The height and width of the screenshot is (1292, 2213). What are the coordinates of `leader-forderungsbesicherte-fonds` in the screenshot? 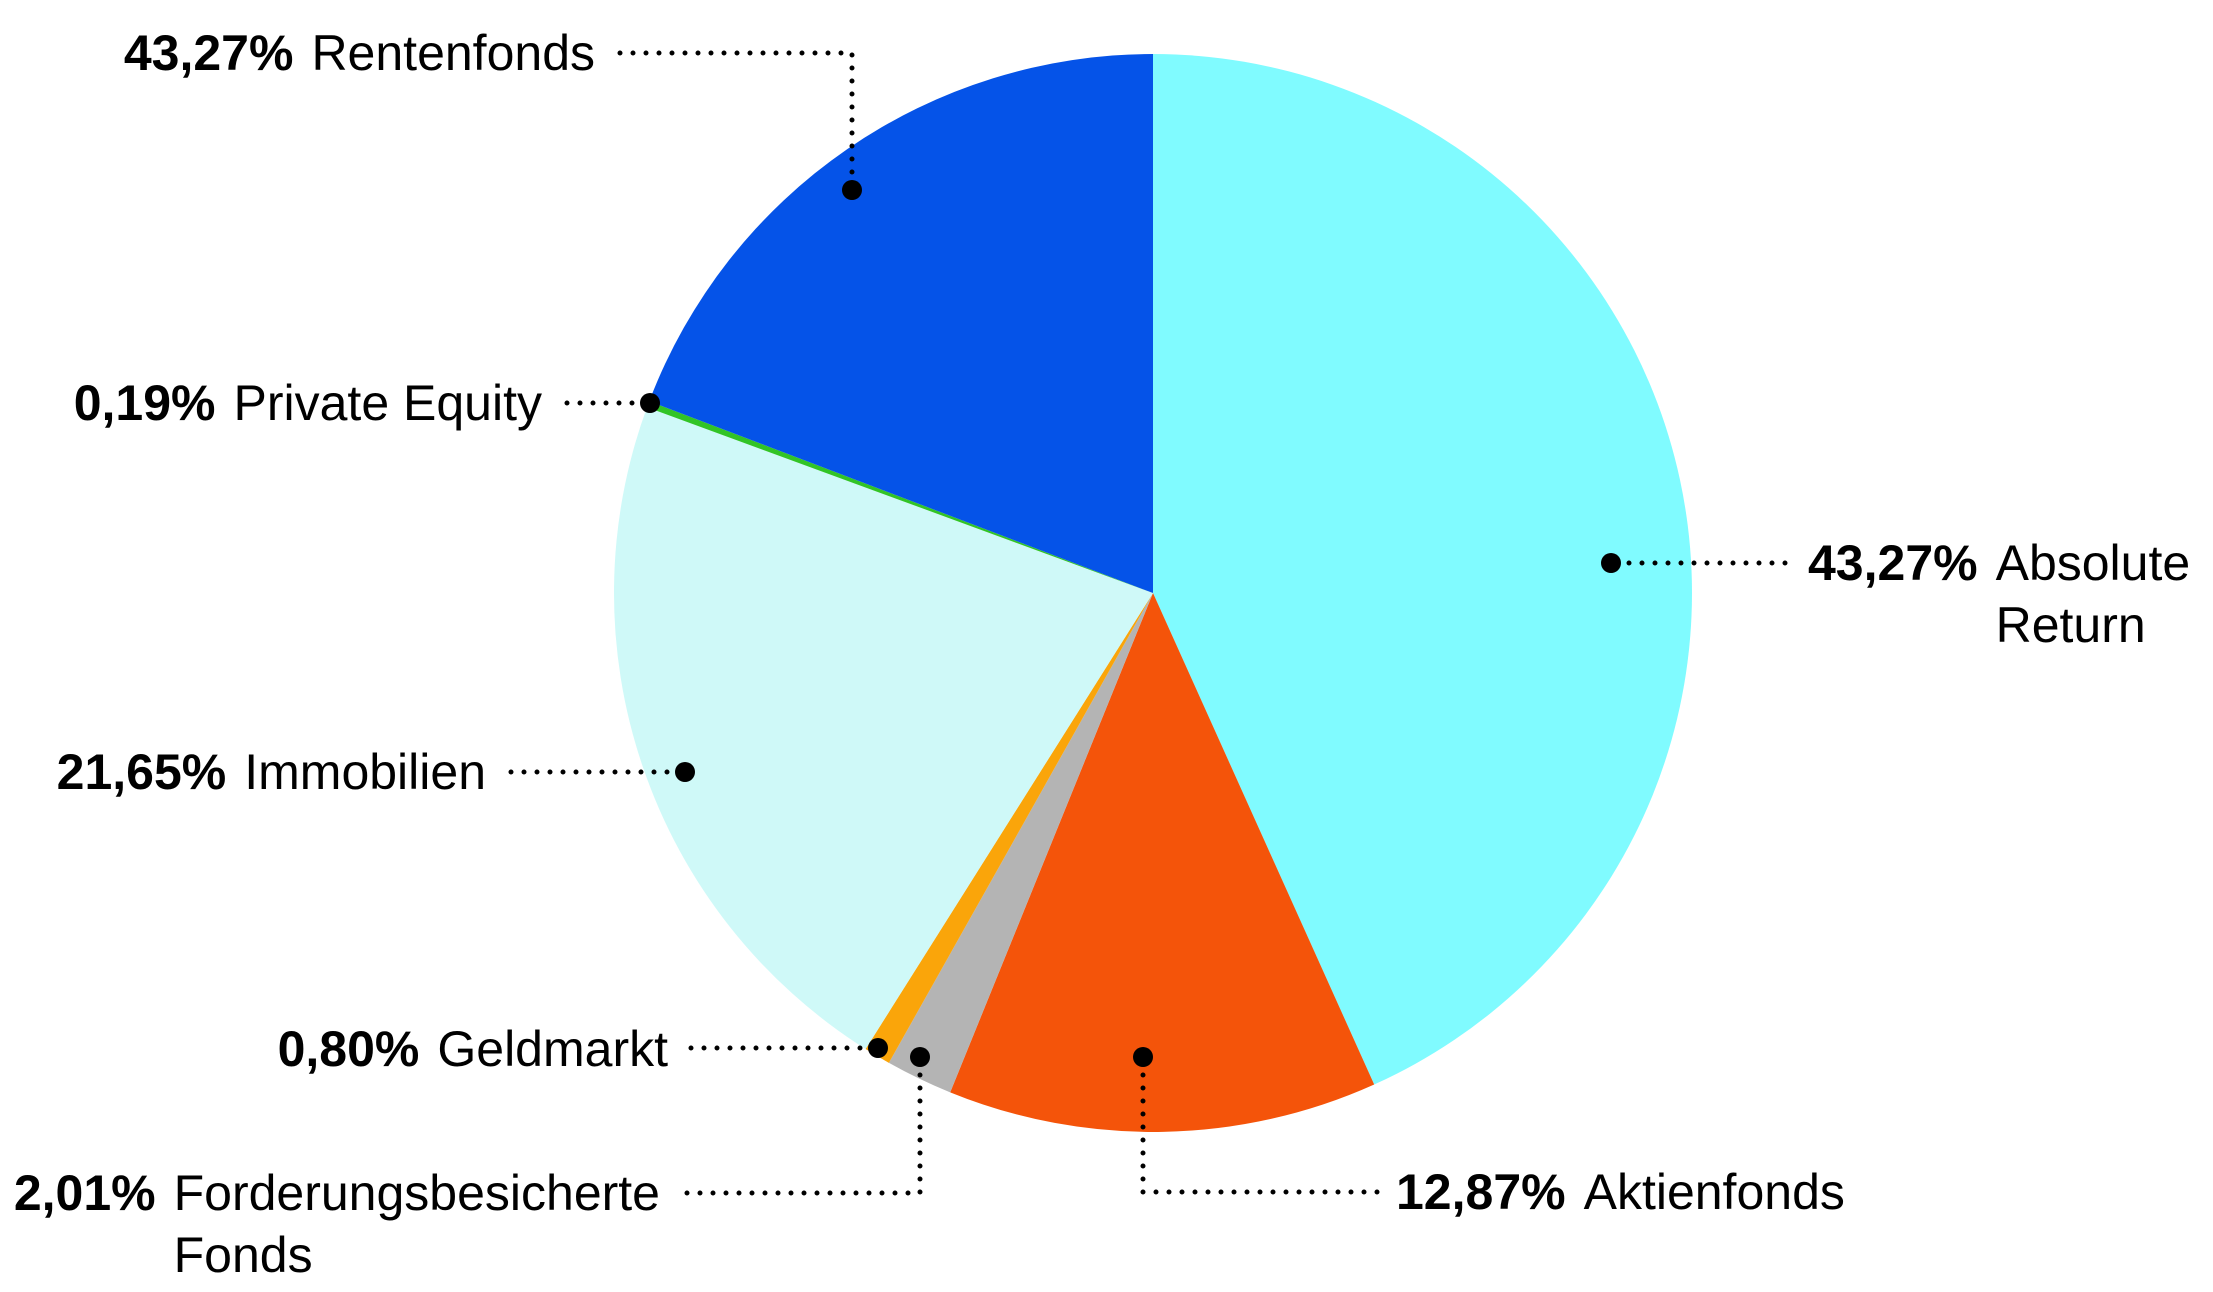 It's located at (804, 1121).